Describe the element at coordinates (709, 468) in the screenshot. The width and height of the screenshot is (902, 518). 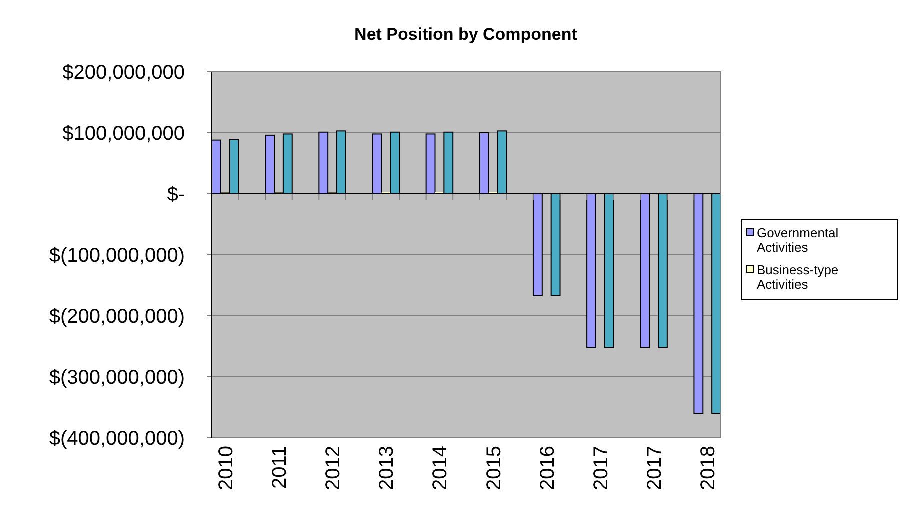
I see `x-tick-label: 2018` at that location.